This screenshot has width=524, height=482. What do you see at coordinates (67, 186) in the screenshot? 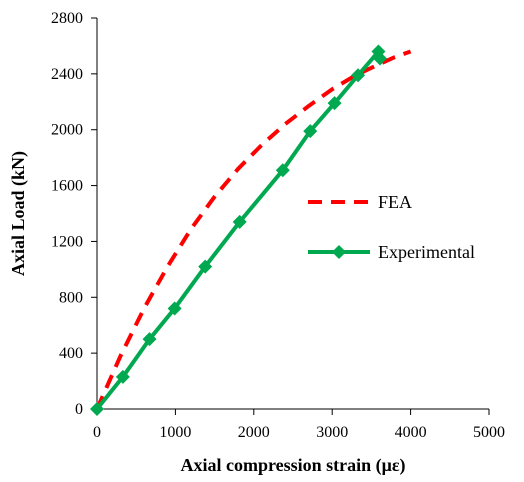
I see `y-tick-label: 1600` at bounding box center [67, 186].